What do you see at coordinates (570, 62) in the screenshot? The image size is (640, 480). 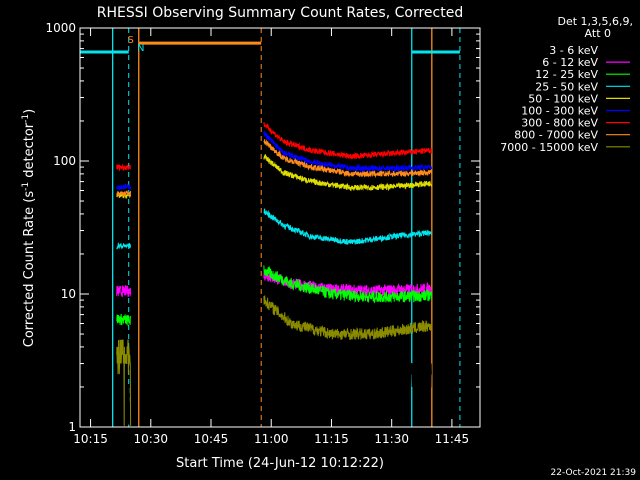 I see `legend-label: 6 - 12 keV` at bounding box center [570, 62].